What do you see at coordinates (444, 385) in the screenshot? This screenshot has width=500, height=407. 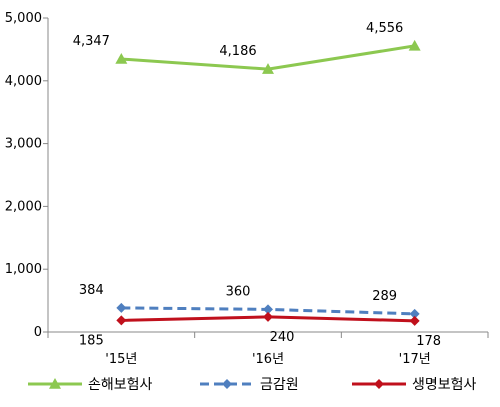 I see `legend-label: 생명보험사` at bounding box center [444, 385].